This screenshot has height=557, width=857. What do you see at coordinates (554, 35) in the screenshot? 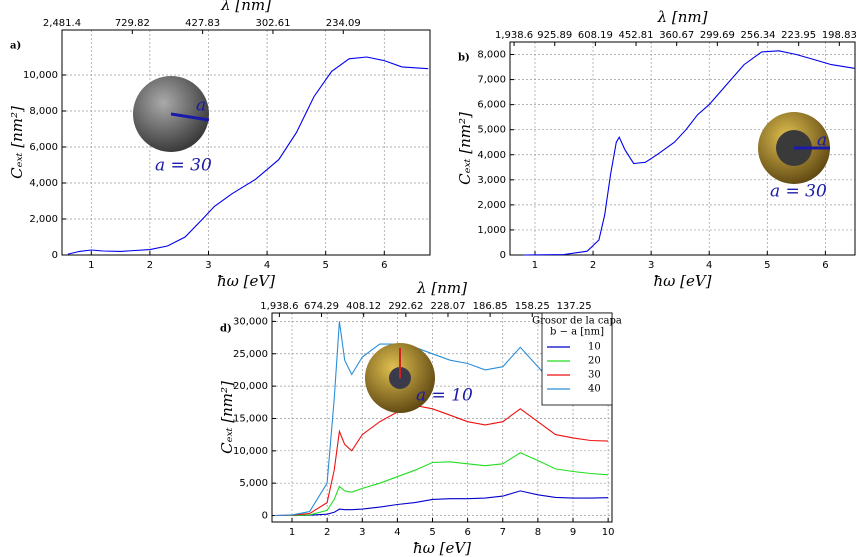
I see `x2-tick-label: 925.89` at bounding box center [554, 35].